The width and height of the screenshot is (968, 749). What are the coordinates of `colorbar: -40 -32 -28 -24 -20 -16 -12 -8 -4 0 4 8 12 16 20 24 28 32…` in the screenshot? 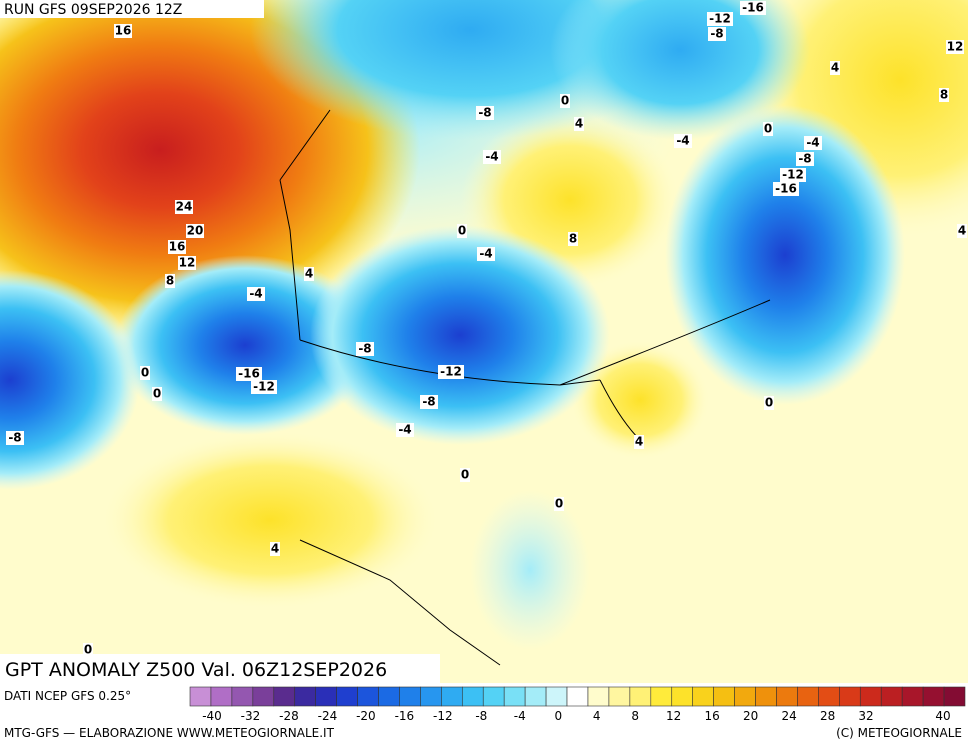 It's located at (577, 704).